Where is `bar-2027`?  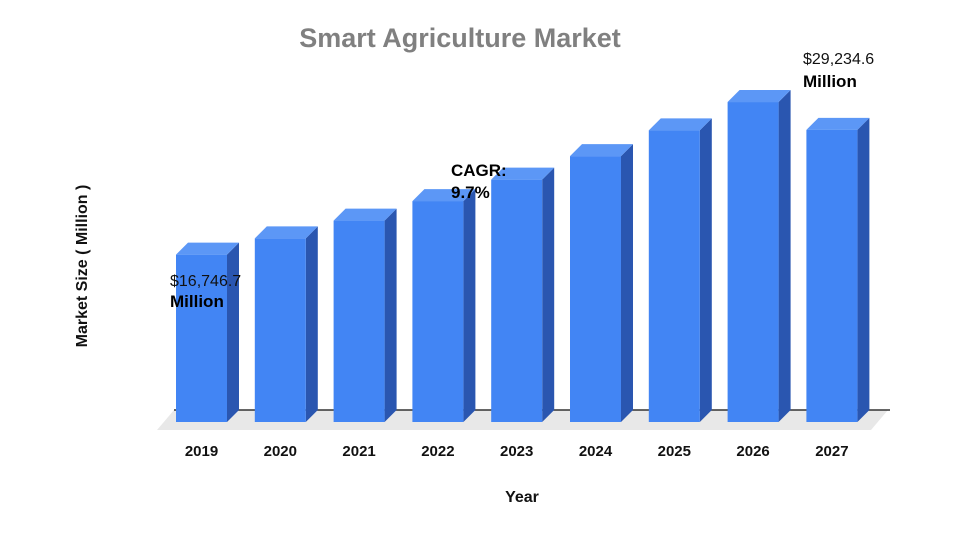 bar-2027 is located at coordinates (838, 269).